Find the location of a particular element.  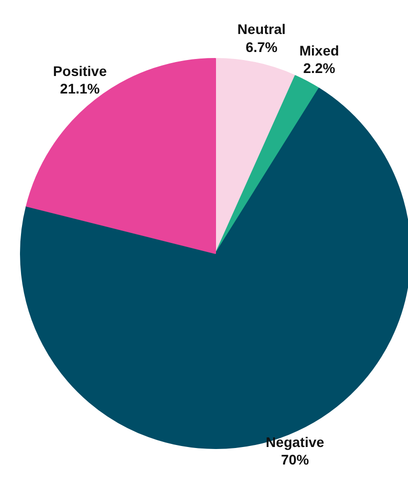

data-label: 21.1% is located at coordinates (80, 88).